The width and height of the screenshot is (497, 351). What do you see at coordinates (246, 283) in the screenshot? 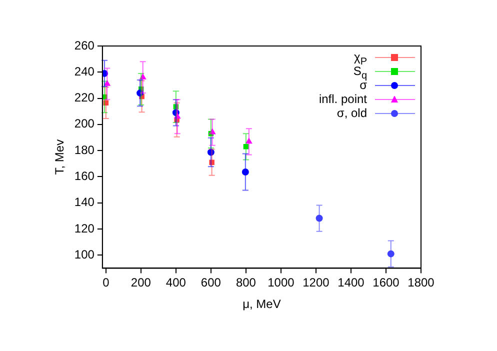
I see `x-tick-label: 800` at bounding box center [246, 283].